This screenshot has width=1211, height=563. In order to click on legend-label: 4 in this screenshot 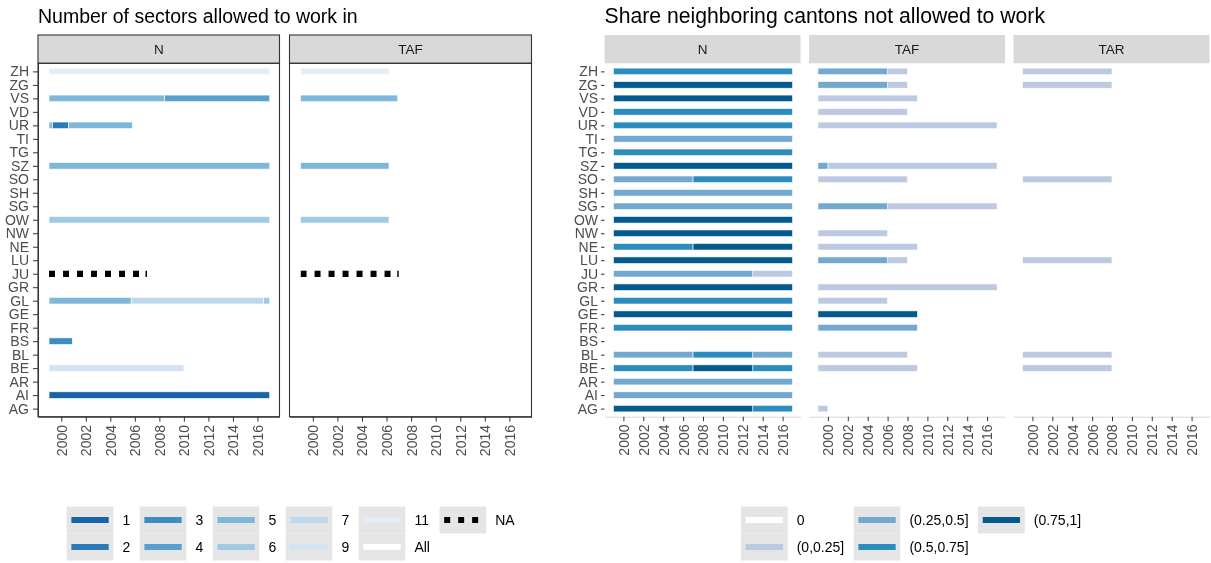, I will do `click(199, 546)`.